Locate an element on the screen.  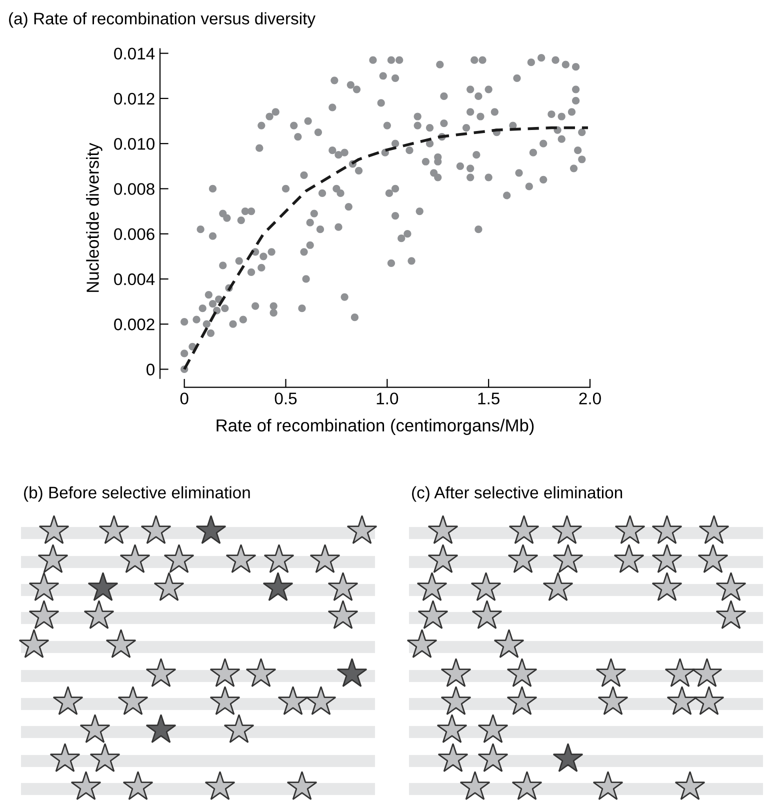
x-axis-title: Rate of recombination (centimorgans/Mb) is located at coordinates (375, 426).